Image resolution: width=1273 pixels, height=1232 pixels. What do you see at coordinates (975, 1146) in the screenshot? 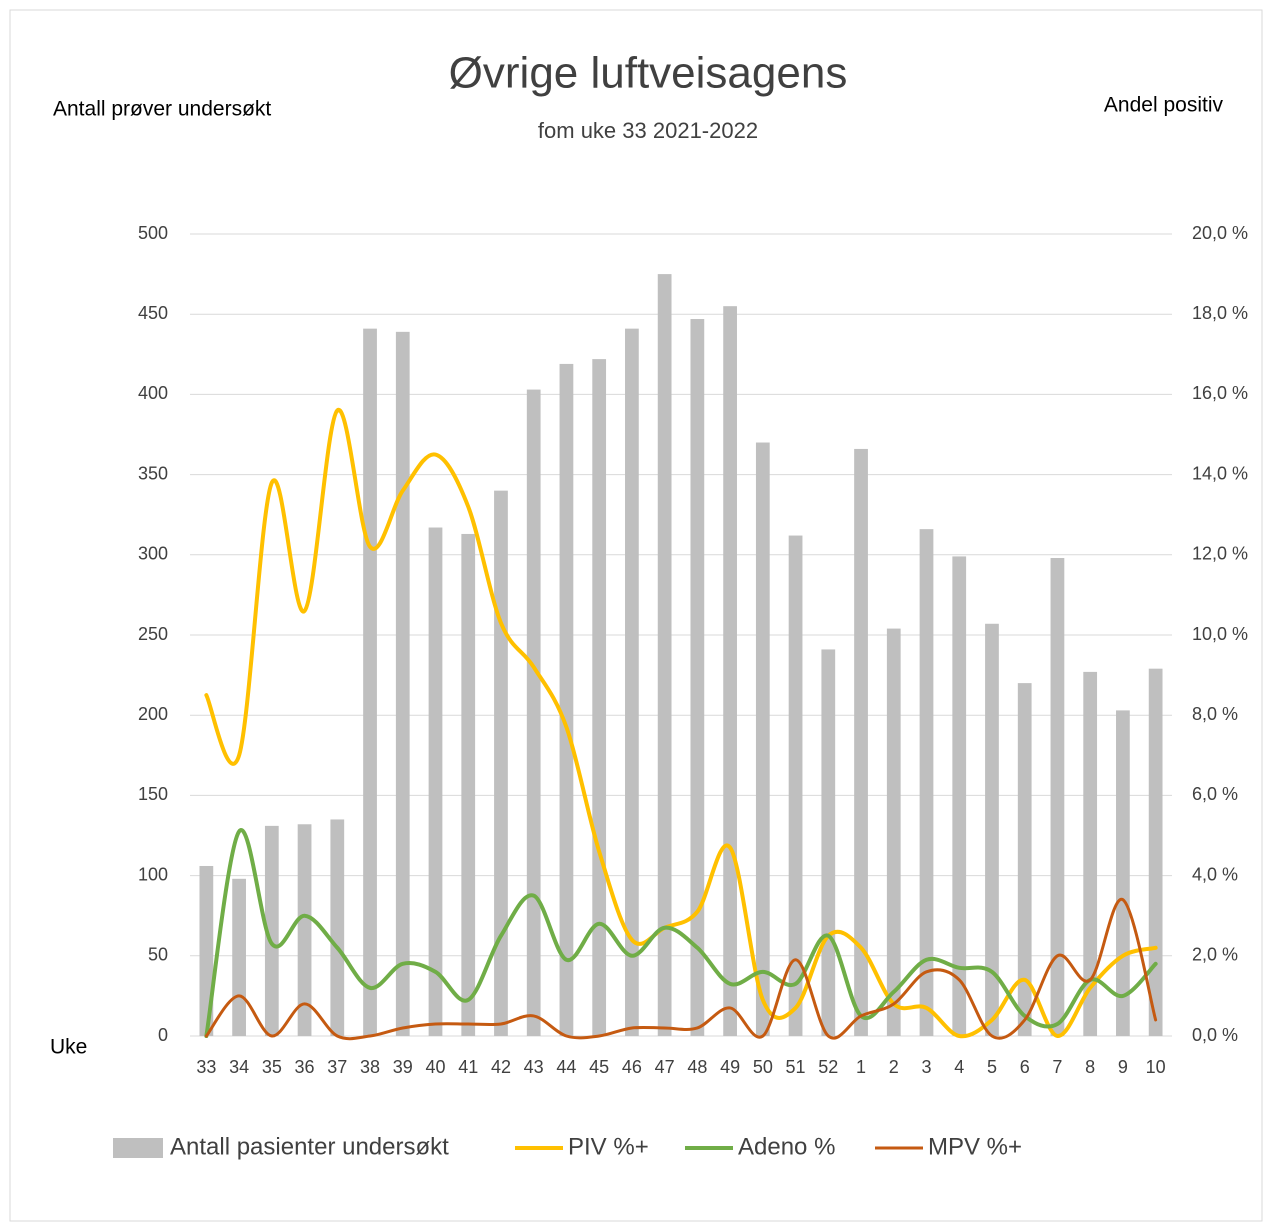
I see `legend-label: MPV %+` at bounding box center [975, 1146].